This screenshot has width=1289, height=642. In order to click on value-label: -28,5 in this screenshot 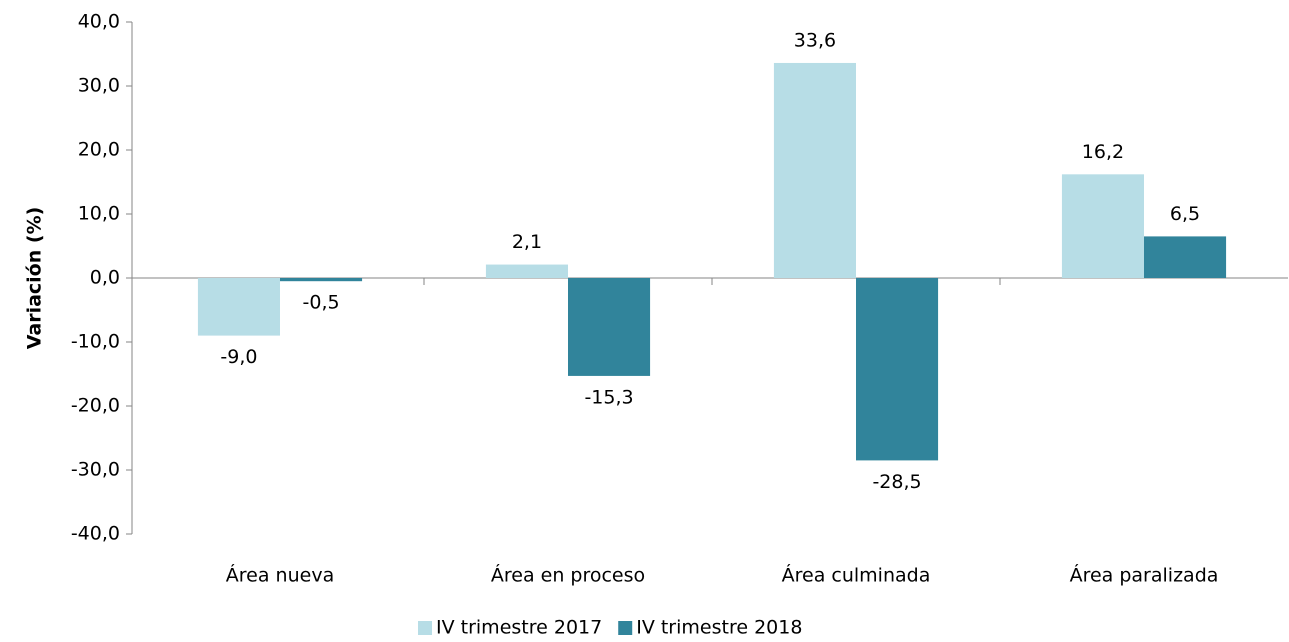, I will do `click(896, 482)`.